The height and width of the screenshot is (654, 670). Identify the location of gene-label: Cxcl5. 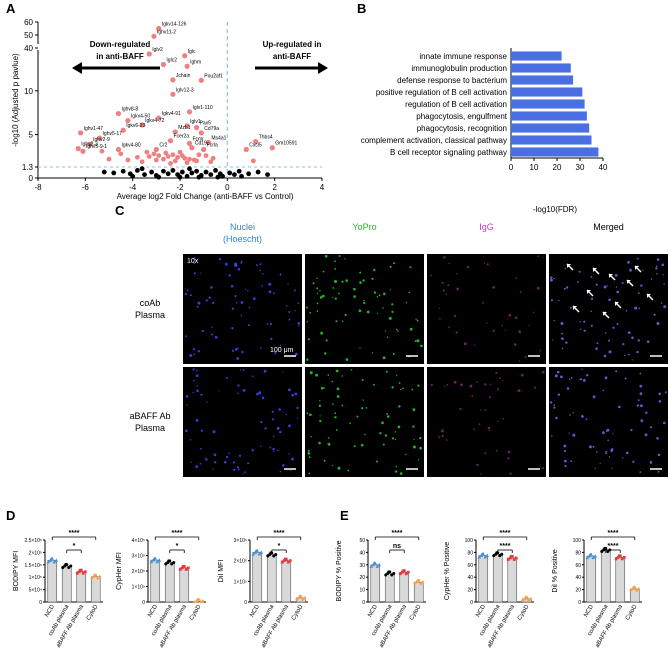
(255, 145).